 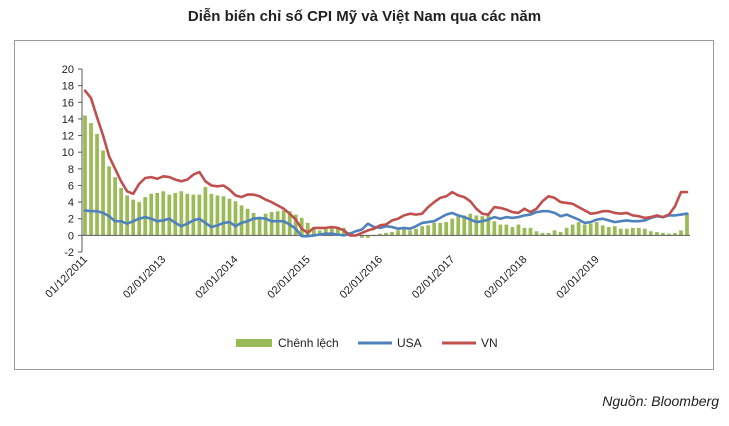 I want to click on y-tick-label: 10, so click(x=68, y=153).